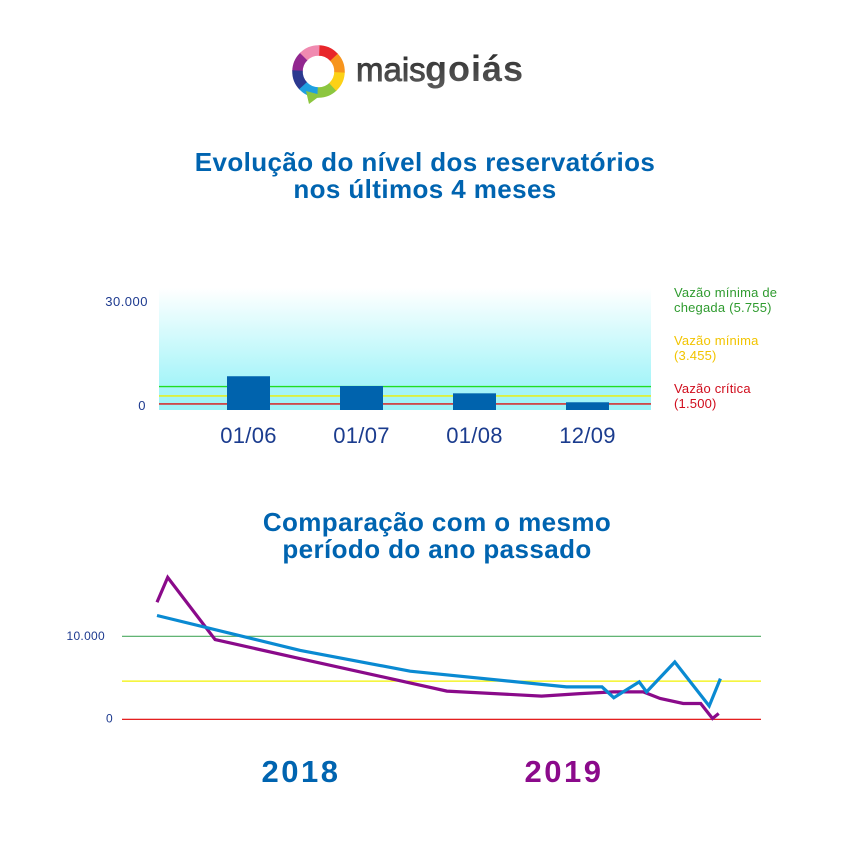 Image resolution: width=850 pixels, height=850 pixels. What do you see at coordinates (391, 69) in the screenshot?
I see `logo-text-mais: mais` at bounding box center [391, 69].